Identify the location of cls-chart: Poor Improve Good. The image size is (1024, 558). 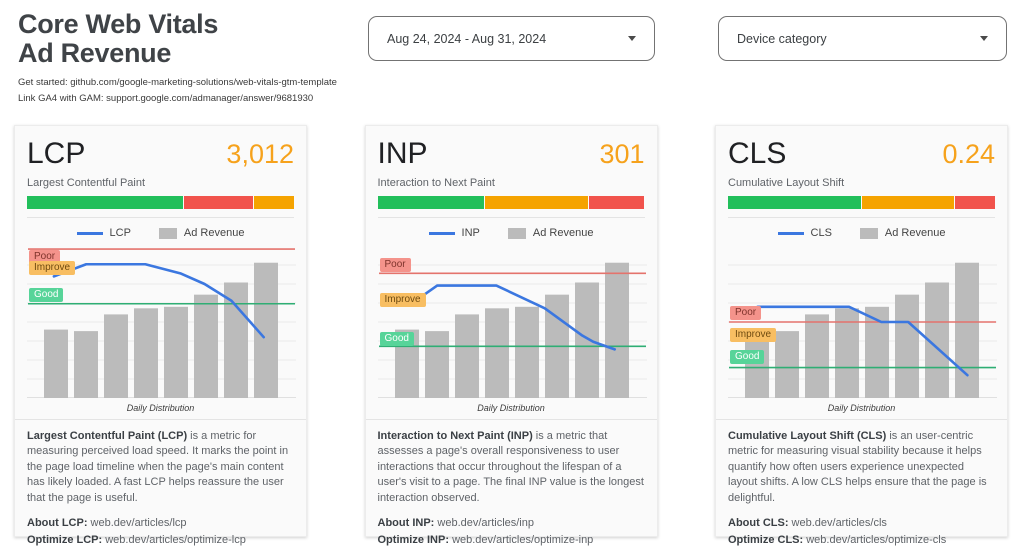
(862, 322).